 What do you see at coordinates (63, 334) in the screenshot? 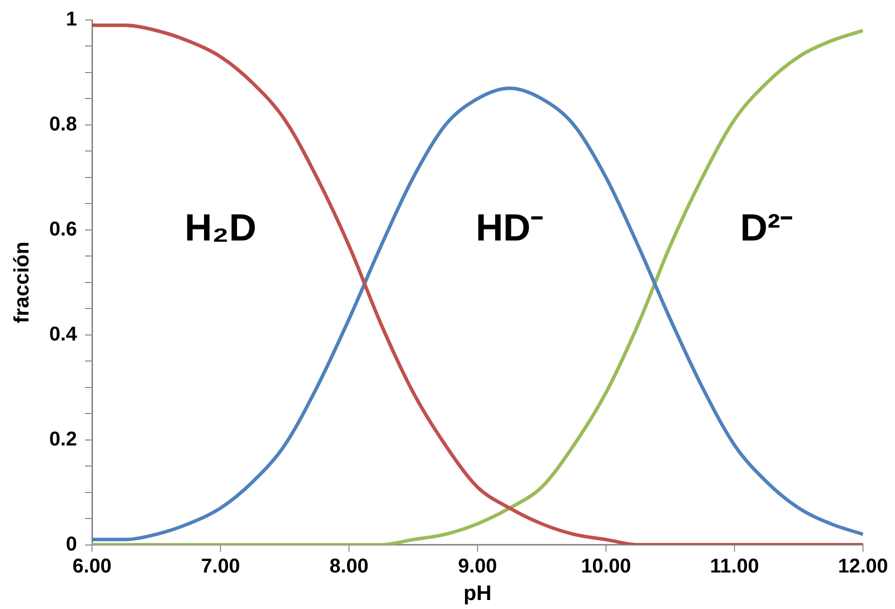
I see `y-tick-label: 0.4` at bounding box center [63, 334].